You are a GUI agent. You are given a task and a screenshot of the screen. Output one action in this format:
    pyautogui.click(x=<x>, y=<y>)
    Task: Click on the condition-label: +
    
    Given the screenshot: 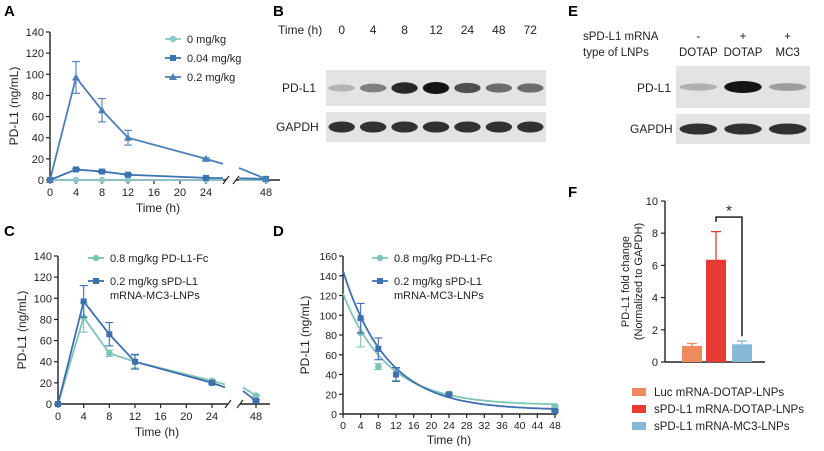 What is the action you would take?
    pyautogui.click(x=743, y=37)
    